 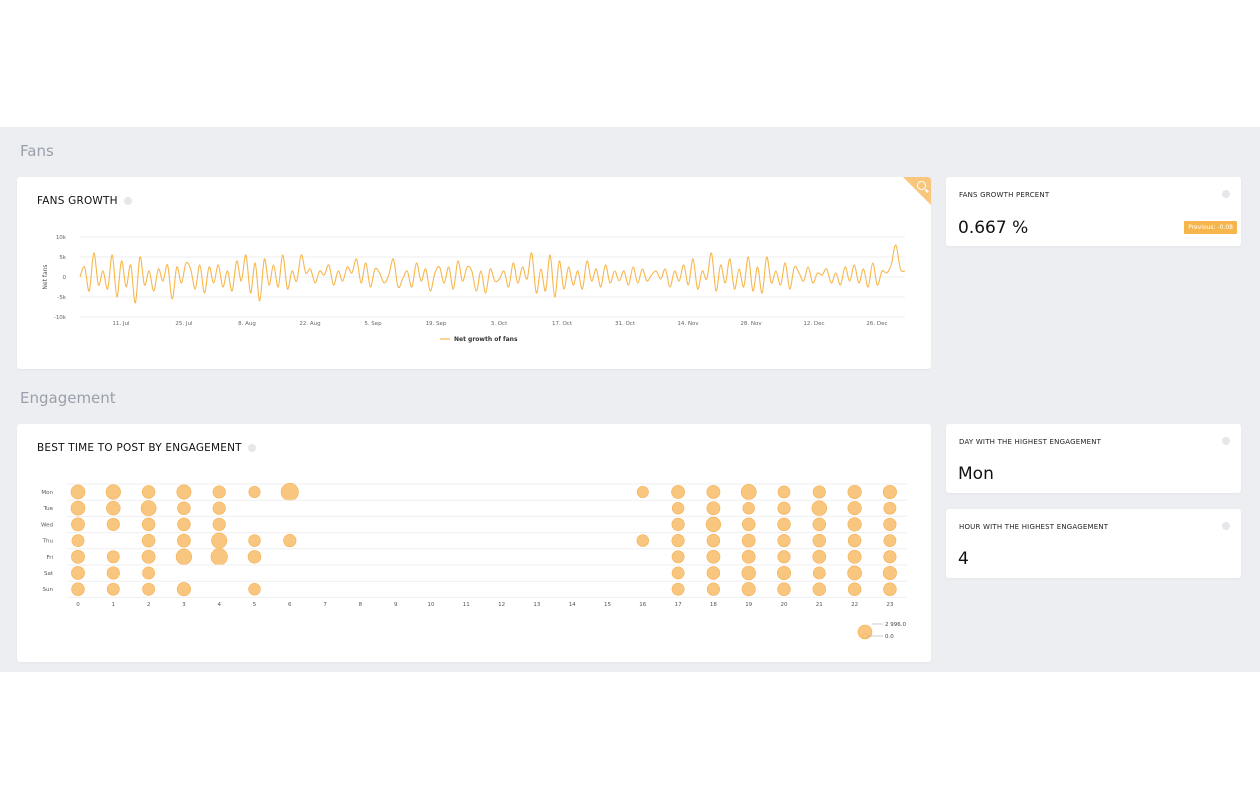 What do you see at coordinates (65, 278) in the screenshot?
I see `y-tick-label: 0` at bounding box center [65, 278].